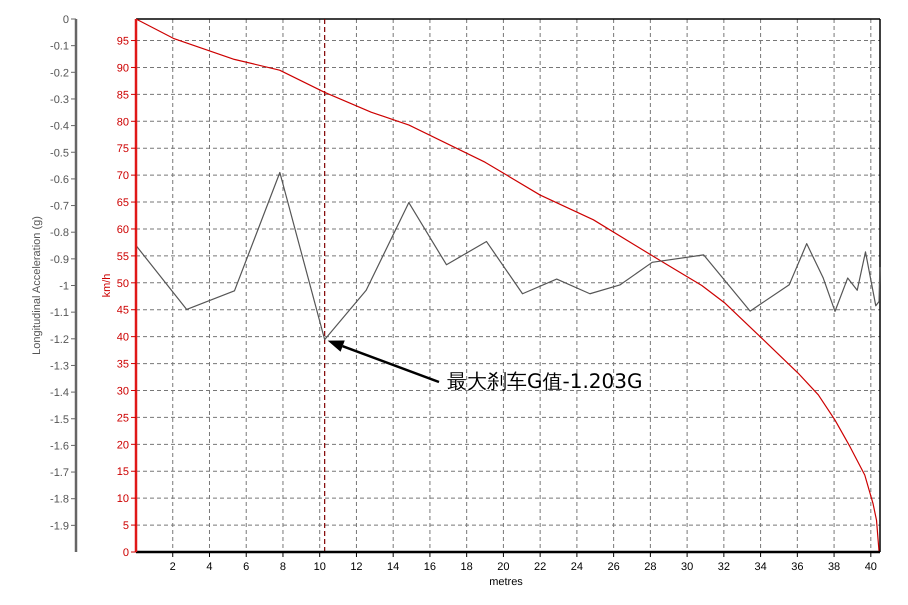 This screenshot has height=605, width=908. What do you see at coordinates (59, 420) in the screenshot?
I see `y2-tick-label: -1.5` at bounding box center [59, 420].